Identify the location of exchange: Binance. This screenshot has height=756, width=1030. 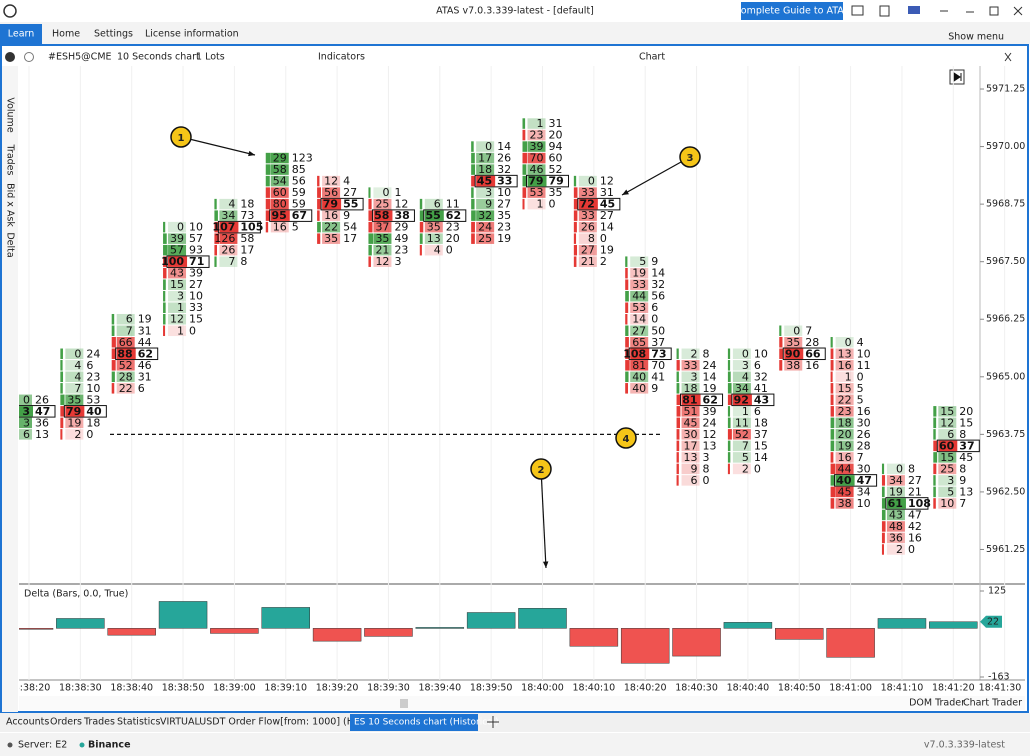
(109, 745).